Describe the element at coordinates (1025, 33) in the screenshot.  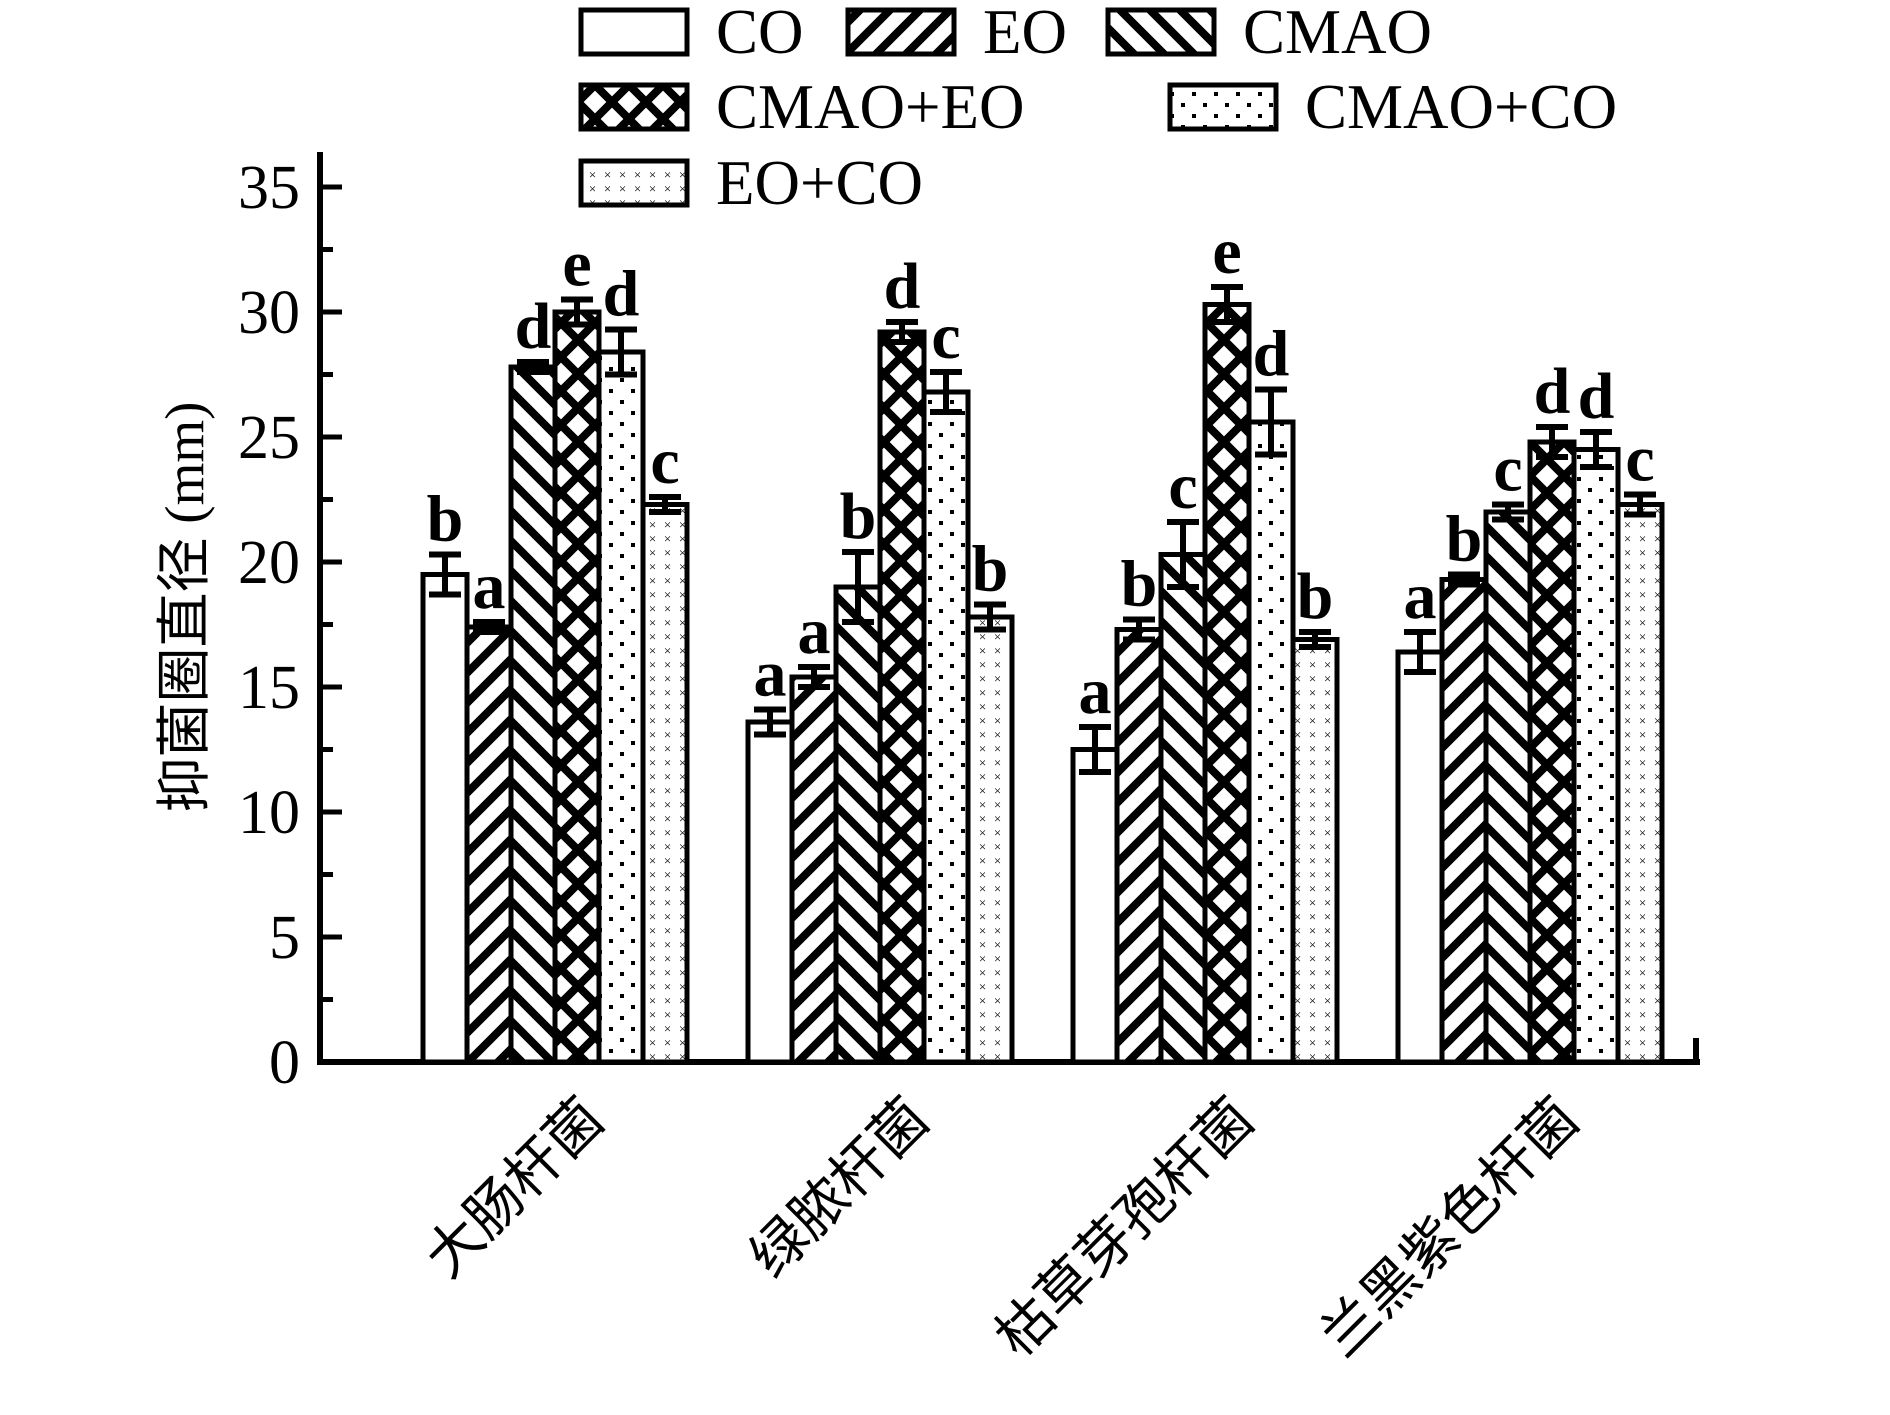
I see `legend-label: EO` at that location.